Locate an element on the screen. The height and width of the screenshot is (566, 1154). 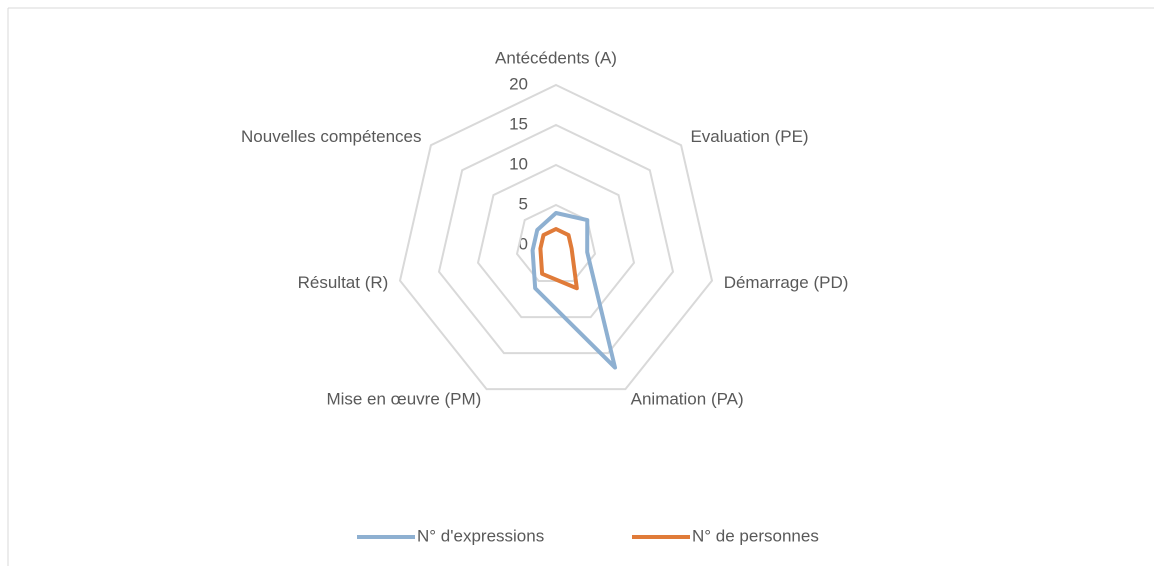
category-label: Démarrage (PD) is located at coordinates (786, 282).